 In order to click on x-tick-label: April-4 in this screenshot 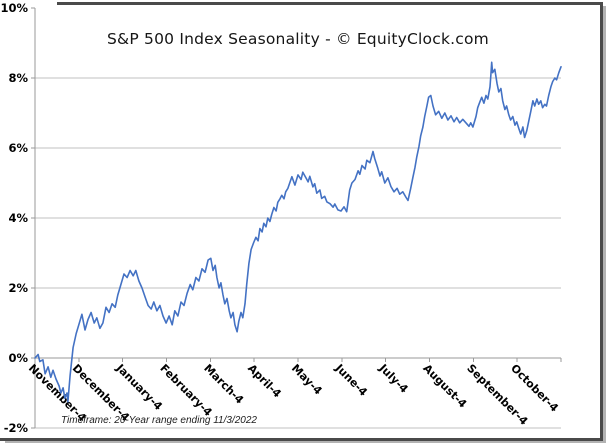, I will do `click(264, 381)`.